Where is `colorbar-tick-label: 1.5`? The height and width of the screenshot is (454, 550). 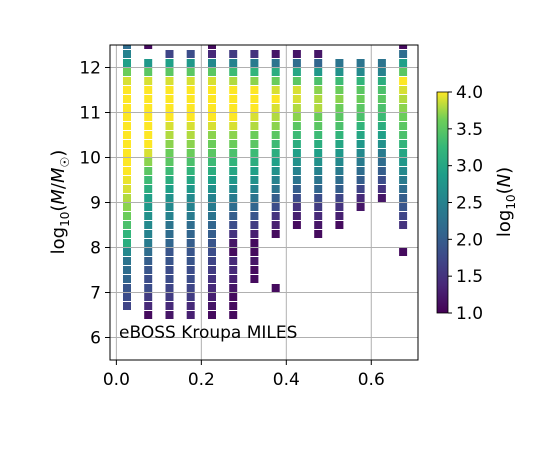
colorbar-tick-label: 1.5 is located at coordinates (469, 277).